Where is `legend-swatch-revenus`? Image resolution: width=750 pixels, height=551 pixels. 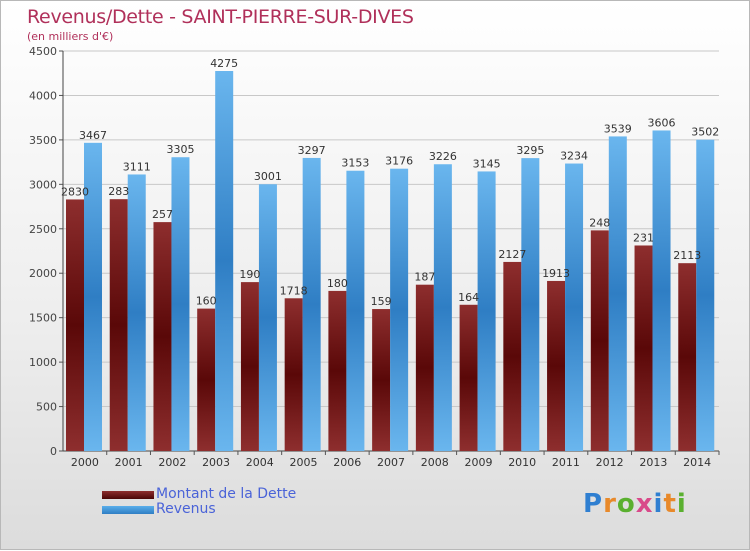
legend-swatch-revenus is located at coordinates (128, 510).